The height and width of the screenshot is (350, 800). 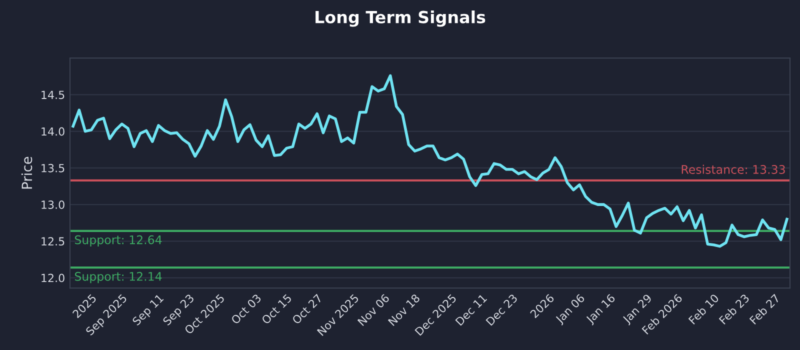 What do you see at coordinates (764, 309) in the screenshot?
I see `x-tick-label: Feb 27` at bounding box center [764, 309].